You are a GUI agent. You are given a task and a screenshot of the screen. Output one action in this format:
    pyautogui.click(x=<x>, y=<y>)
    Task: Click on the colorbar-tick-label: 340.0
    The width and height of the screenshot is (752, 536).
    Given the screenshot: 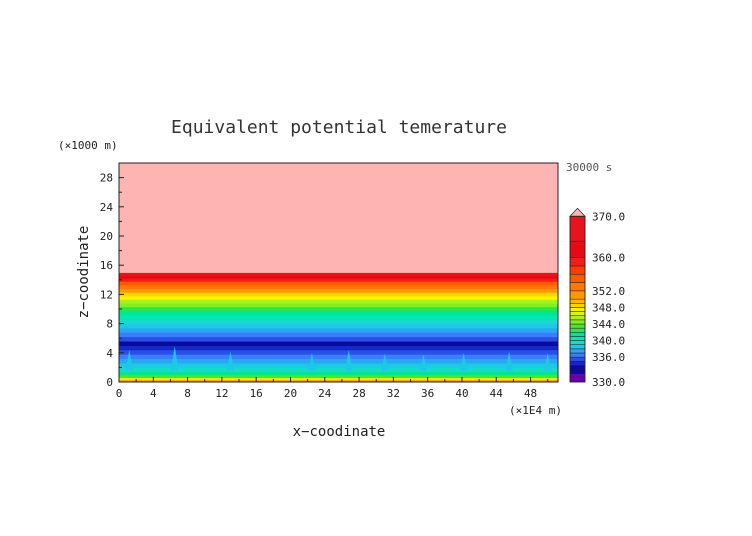 What is the action you would take?
    pyautogui.click(x=608, y=341)
    